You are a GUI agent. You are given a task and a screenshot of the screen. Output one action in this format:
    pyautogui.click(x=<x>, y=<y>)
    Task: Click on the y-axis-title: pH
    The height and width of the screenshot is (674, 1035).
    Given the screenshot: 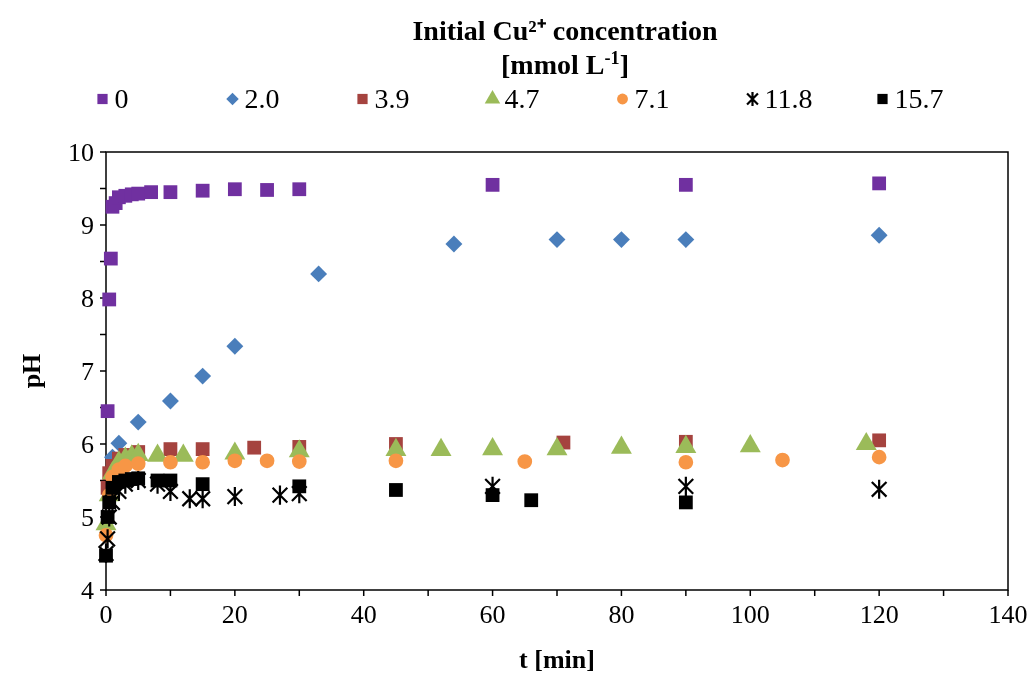 What is the action you would take?
    pyautogui.click(x=31, y=371)
    